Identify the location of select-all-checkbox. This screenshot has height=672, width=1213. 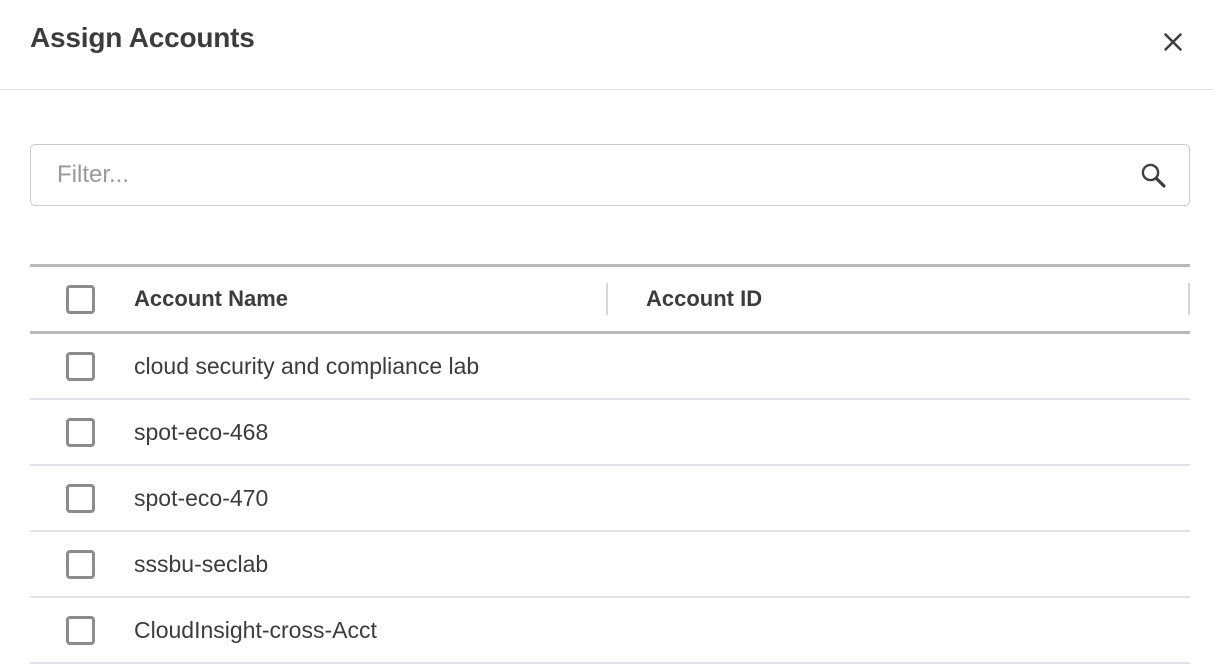
(80, 299).